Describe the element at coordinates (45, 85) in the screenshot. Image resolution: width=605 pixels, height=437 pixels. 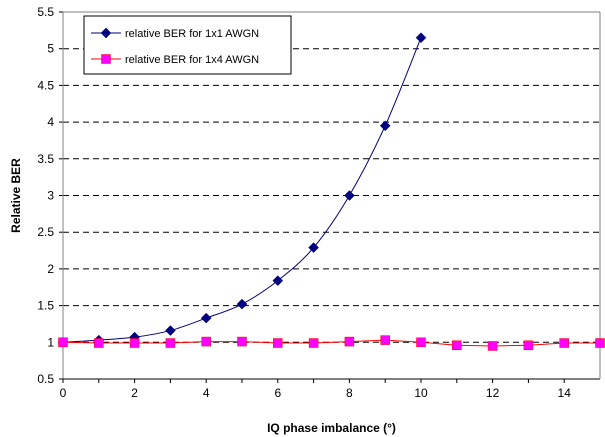
I see `y-tick-label: 4.5` at that location.